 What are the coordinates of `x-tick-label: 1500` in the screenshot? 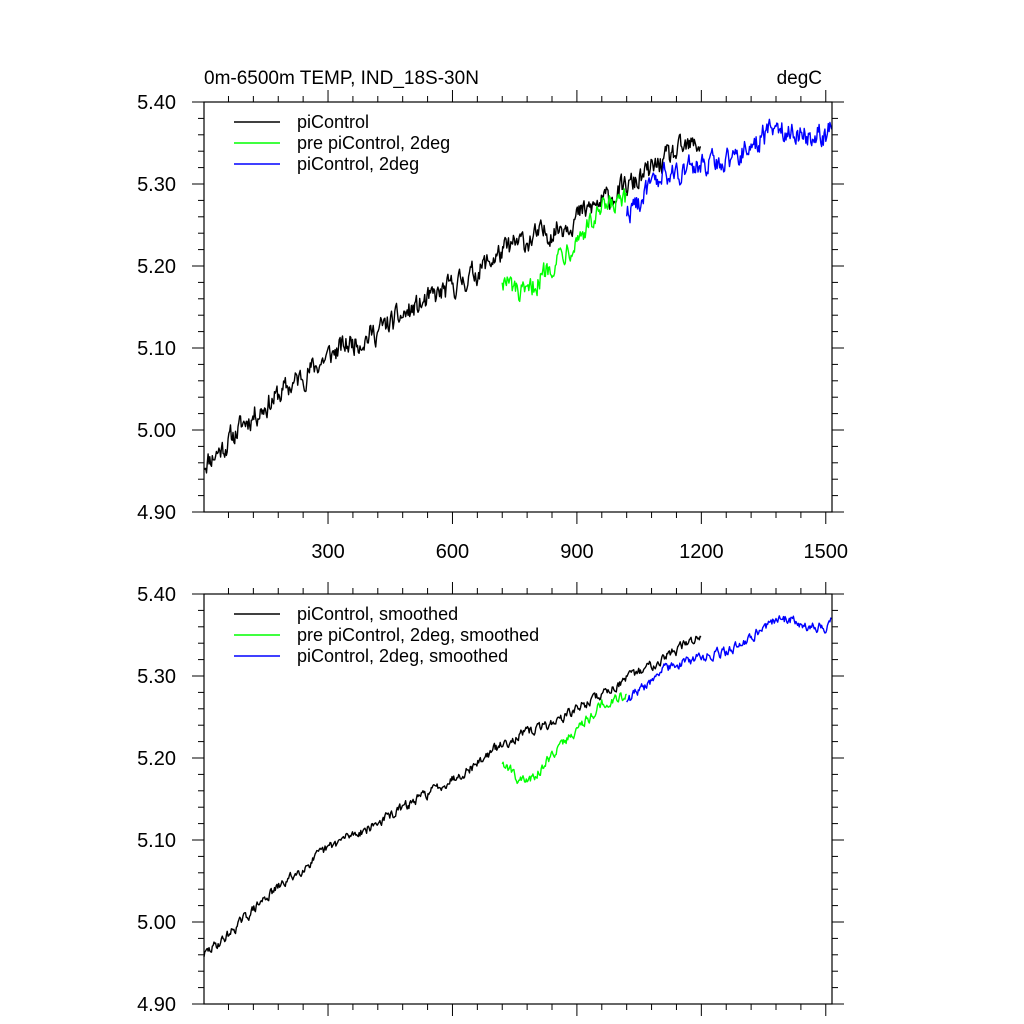 It's located at (826, 552).